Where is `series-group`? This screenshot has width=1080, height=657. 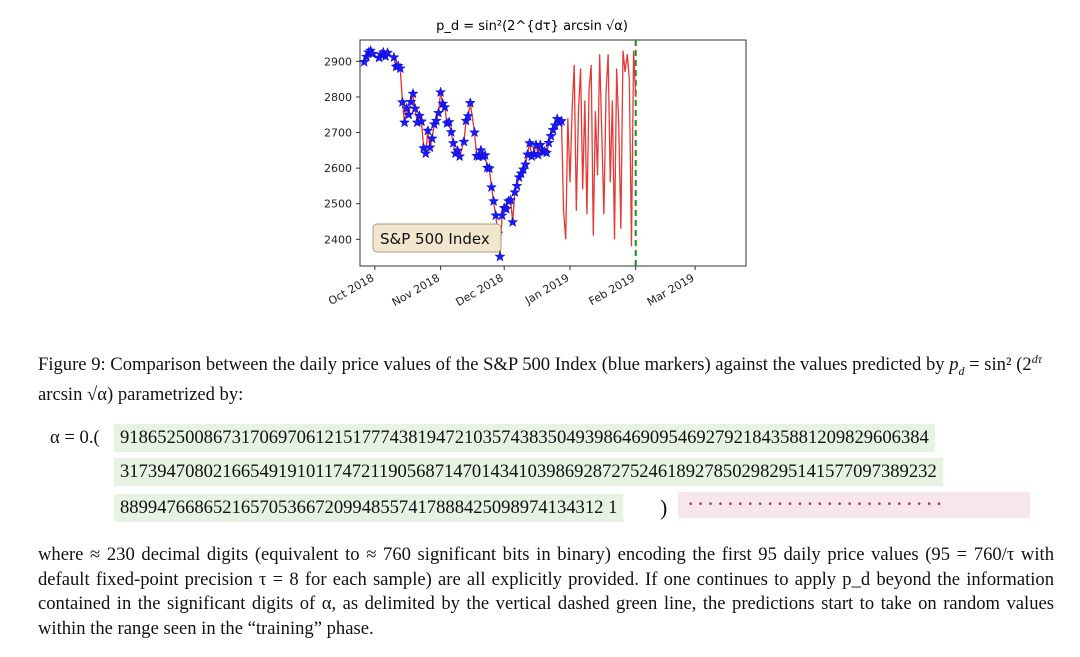
series-group is located at coordinates (497, 153).